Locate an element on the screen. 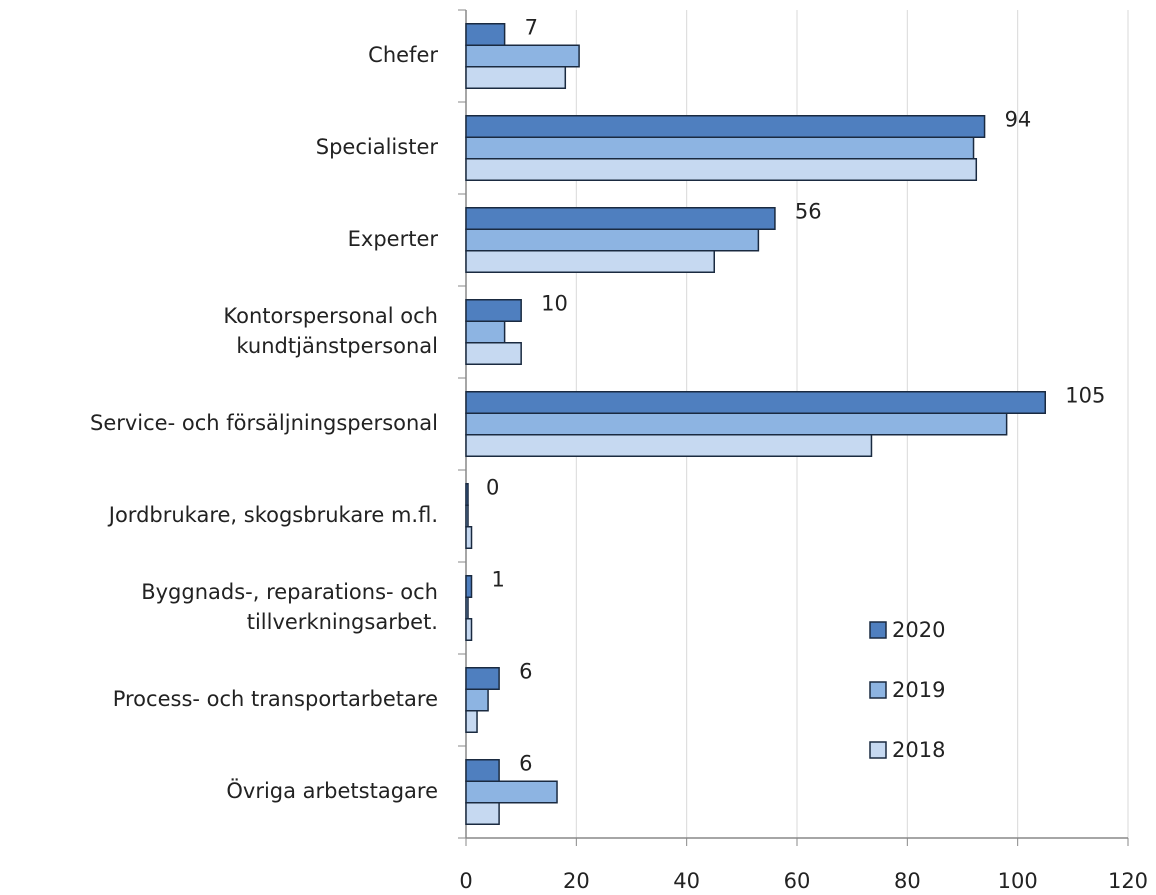  data-label: 10 is located at coordinates (554, 304).